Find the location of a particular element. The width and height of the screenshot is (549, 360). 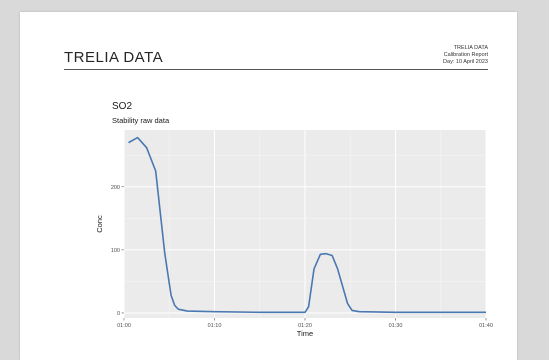

x-axis-label: Time is located at coordinates (305, 333).